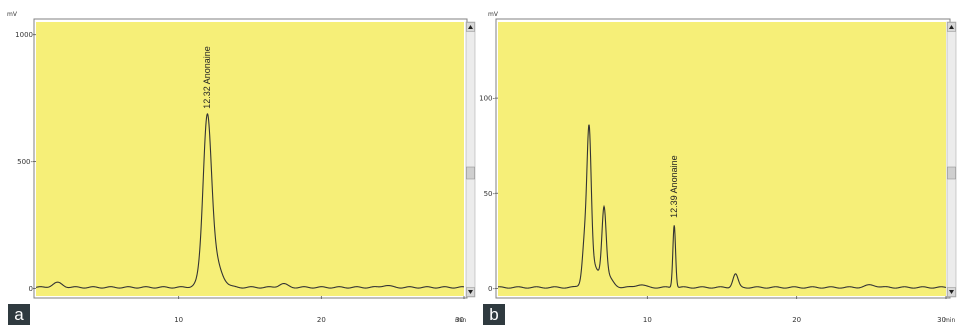 The width and height of the screenshot is (963, 325). I want to click on y-tick-label: 50-, so click(490, 194).